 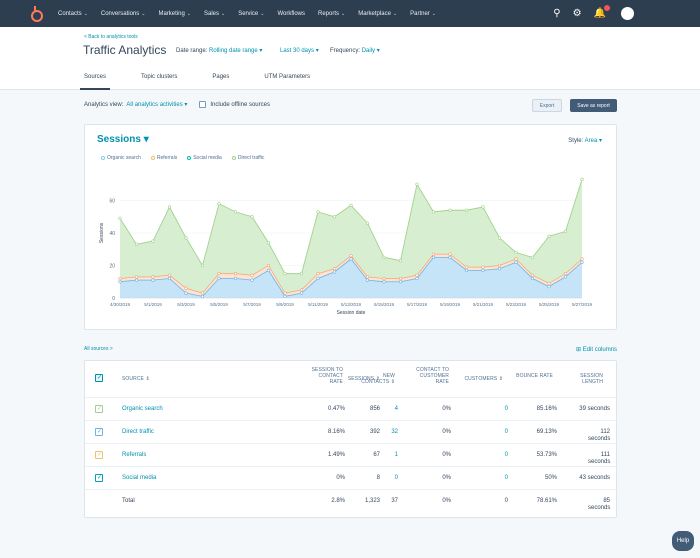 I want to click on date-range-filter: Date range: Rolling date range ▾, so click(x=219, y=50).